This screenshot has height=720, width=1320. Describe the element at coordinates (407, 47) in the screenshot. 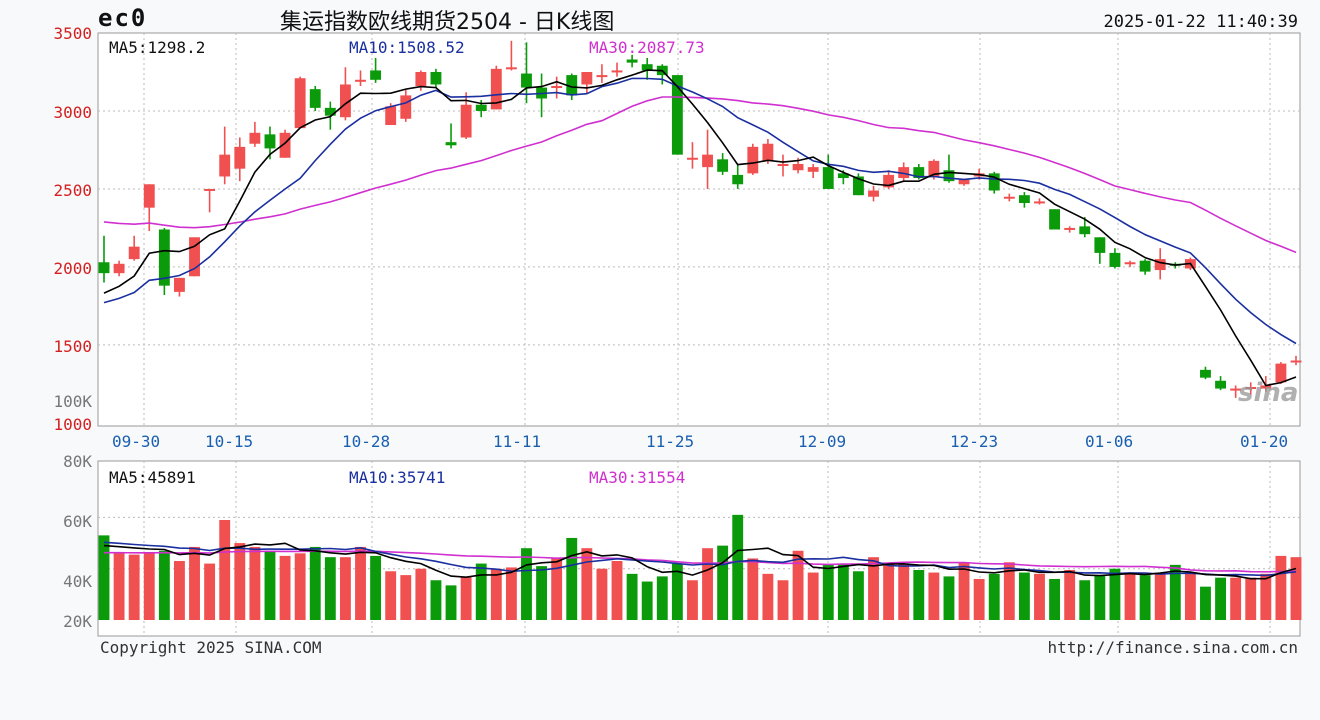

I see `price-ma10-legend: MA10:1508.52` at that location.